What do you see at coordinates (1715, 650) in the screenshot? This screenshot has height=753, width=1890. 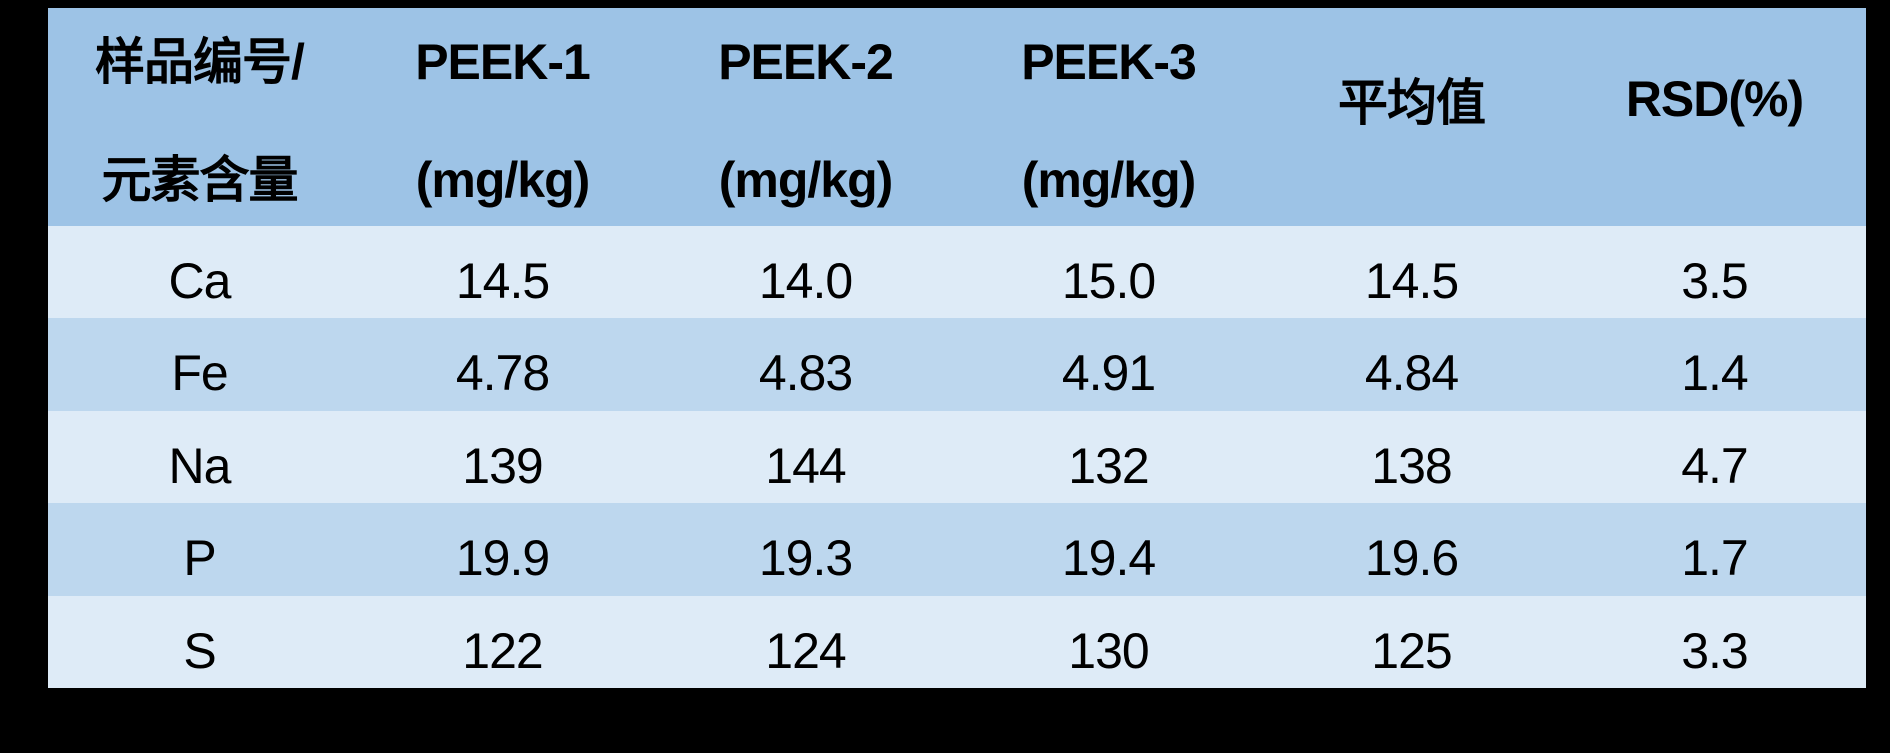 I see `cell-rsd-value: 3.3` at bounding box center [1715, 650].